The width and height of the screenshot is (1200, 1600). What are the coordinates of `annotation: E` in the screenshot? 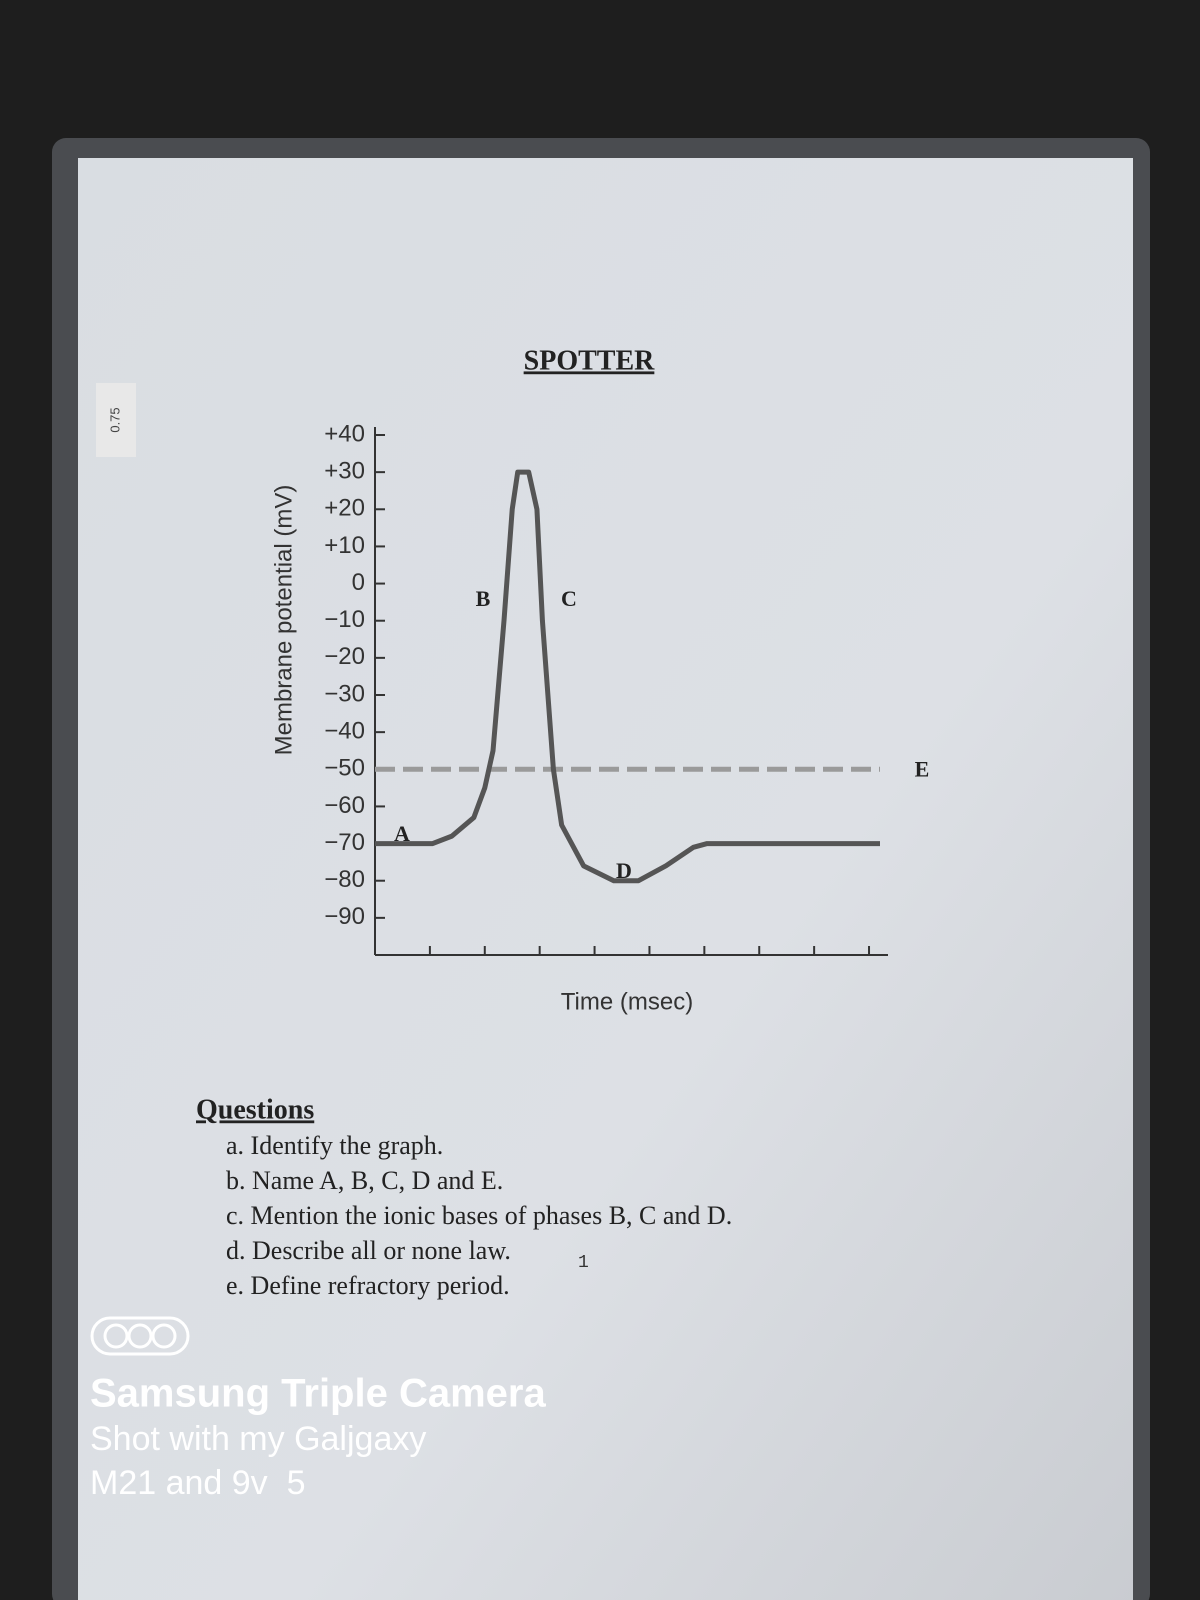 It's located at (922, 768).